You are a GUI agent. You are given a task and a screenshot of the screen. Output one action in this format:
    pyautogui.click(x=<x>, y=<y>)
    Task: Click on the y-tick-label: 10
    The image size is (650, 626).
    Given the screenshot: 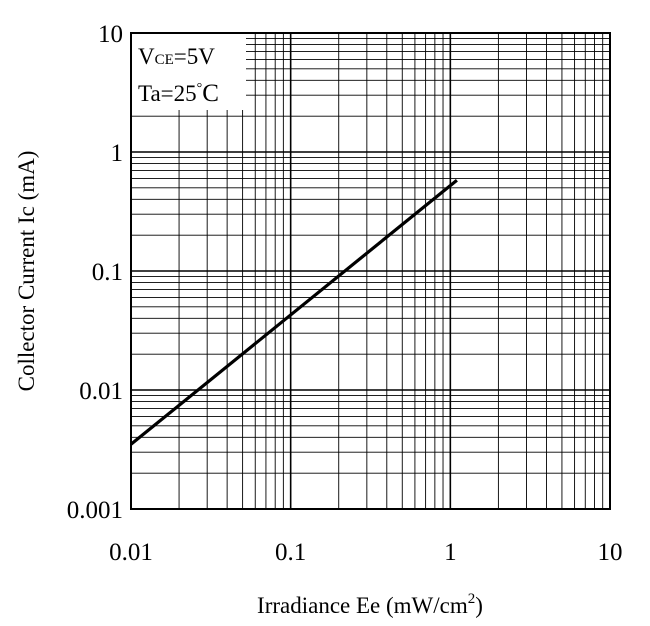 What is the action you would take?
    pyautogui.click(x=110, y=34)
    